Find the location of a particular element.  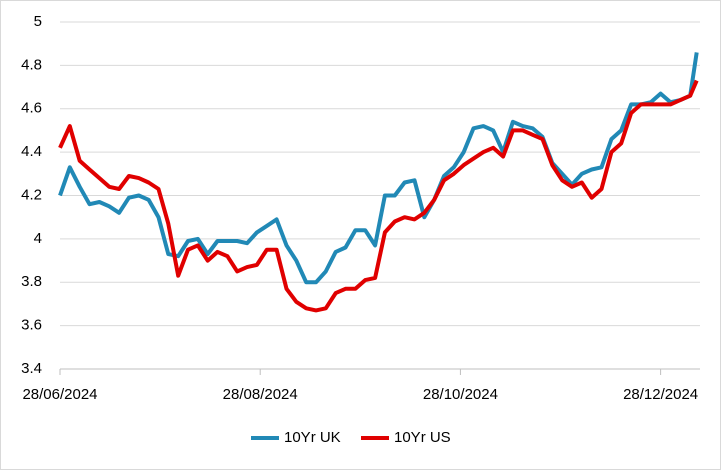

y-tick-label: 5 is located at coordinates (38, 21).